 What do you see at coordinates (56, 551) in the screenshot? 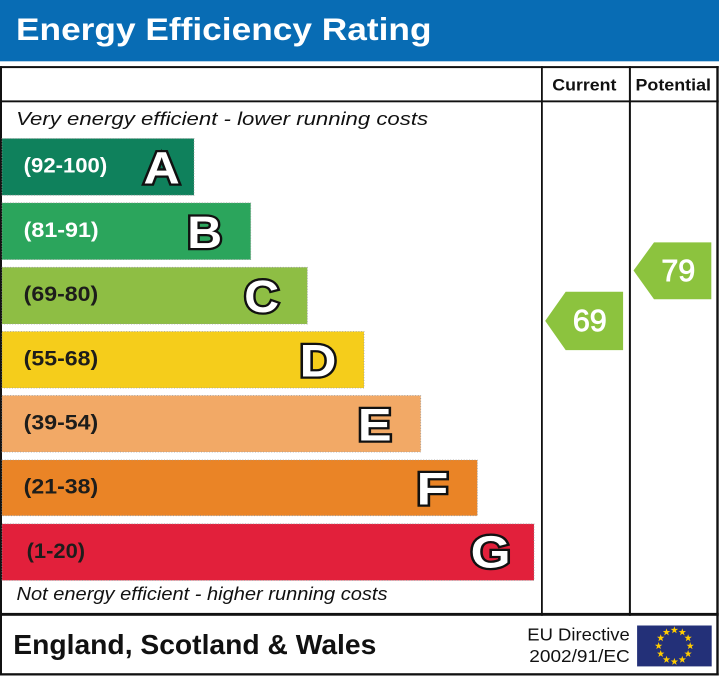
I see `svg-text: (1-20)` at bounding box center [56, 551].